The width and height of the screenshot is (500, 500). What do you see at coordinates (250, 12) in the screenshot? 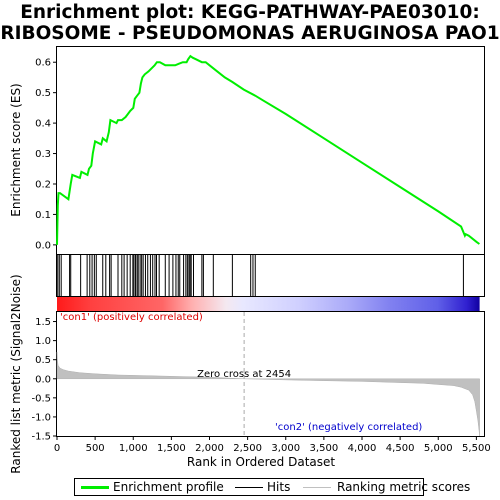
I see `chart-title-line1: Enrichment plot: KEGG-PATHWAY-PAE03010:` at bounding box center [250, 12].